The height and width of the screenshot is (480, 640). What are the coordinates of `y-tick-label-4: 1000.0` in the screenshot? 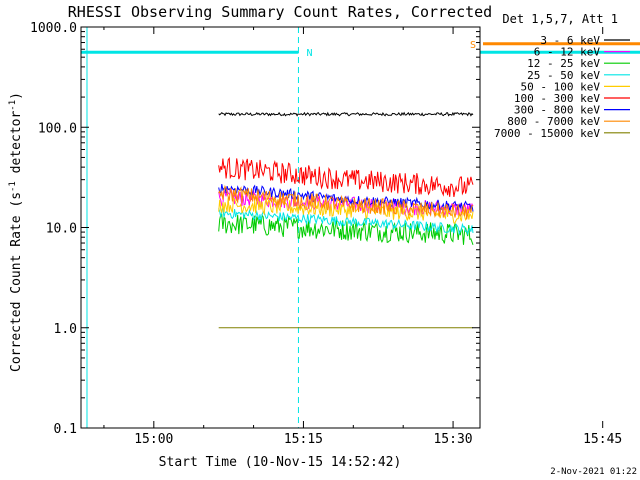 It's located at (53, 28).